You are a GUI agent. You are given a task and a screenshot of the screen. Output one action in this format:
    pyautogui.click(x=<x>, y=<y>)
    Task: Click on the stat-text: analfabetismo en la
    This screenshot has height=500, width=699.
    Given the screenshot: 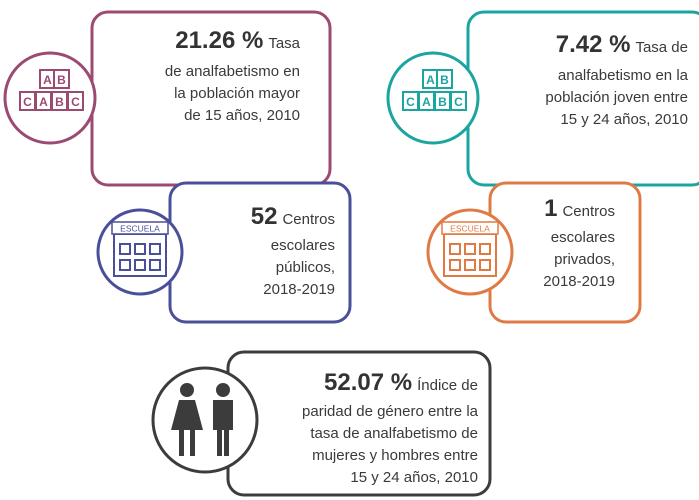 What is the action you would take?
    pyautogui.click(x=623, y=75)
    